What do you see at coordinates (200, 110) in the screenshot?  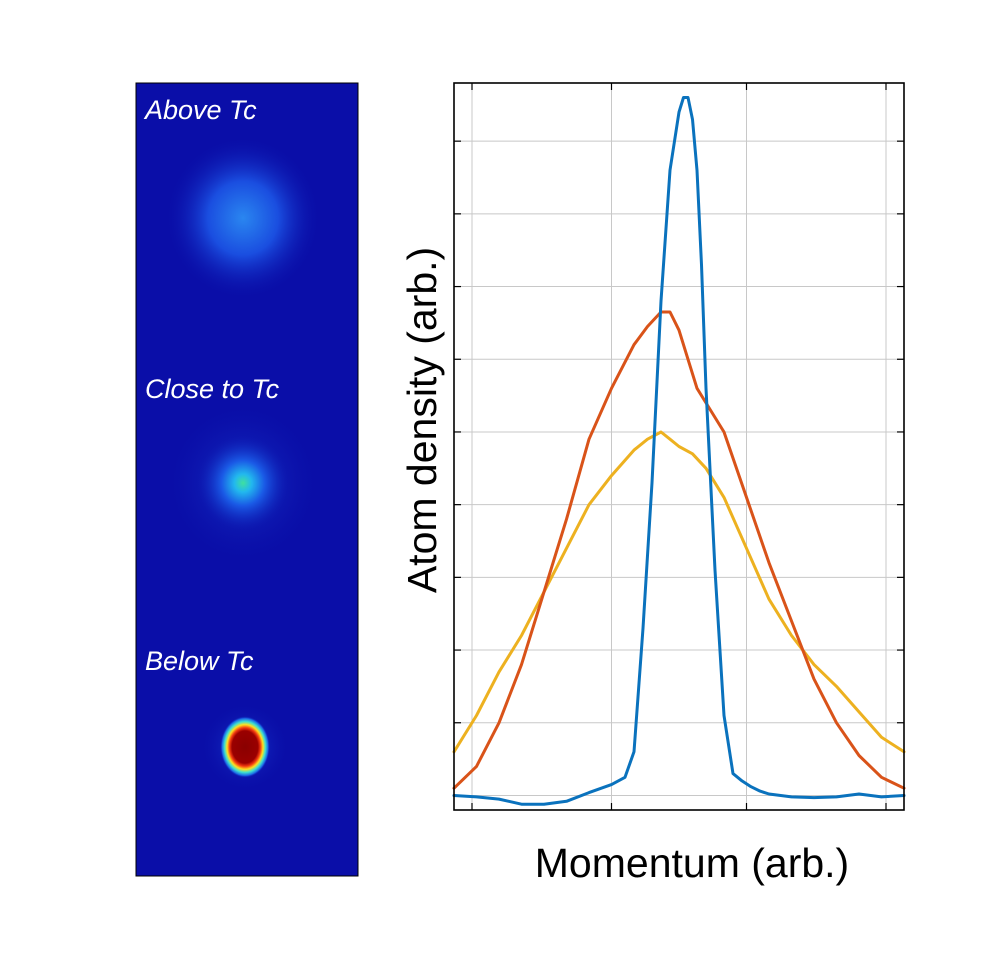 I see `panel-label-above-tc: Above Tc` at bounding box center [200, 110].